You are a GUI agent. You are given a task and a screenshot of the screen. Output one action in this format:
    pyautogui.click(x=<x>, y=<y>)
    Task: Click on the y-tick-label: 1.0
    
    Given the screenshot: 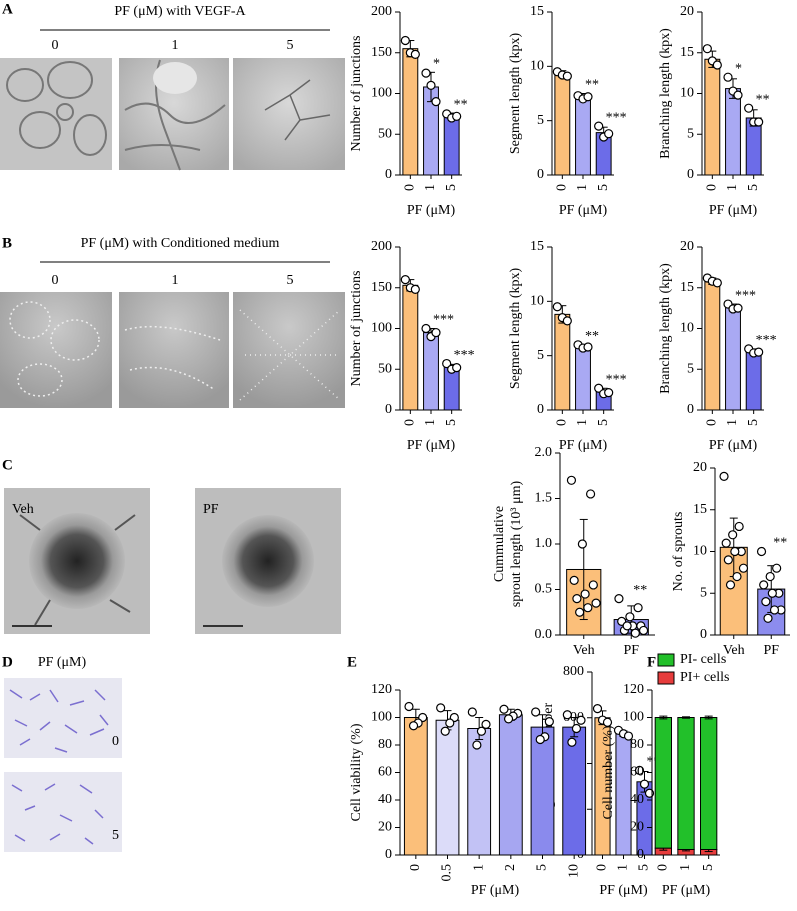 What is the action you would take?
    pyautogui.click(x=544, y=543)
    